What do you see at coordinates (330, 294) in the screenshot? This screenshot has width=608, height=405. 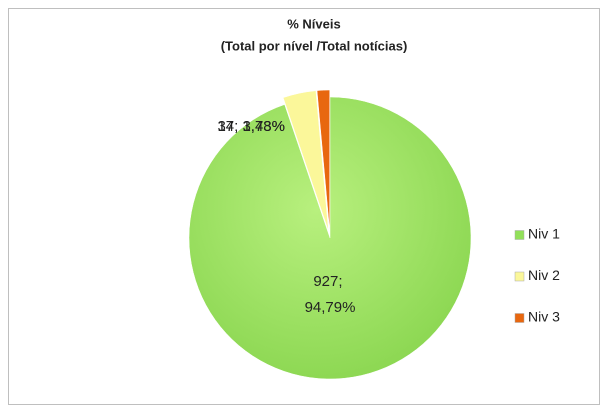 I see `data-label: 927; 94,79%` at bounding box center [330, 294].